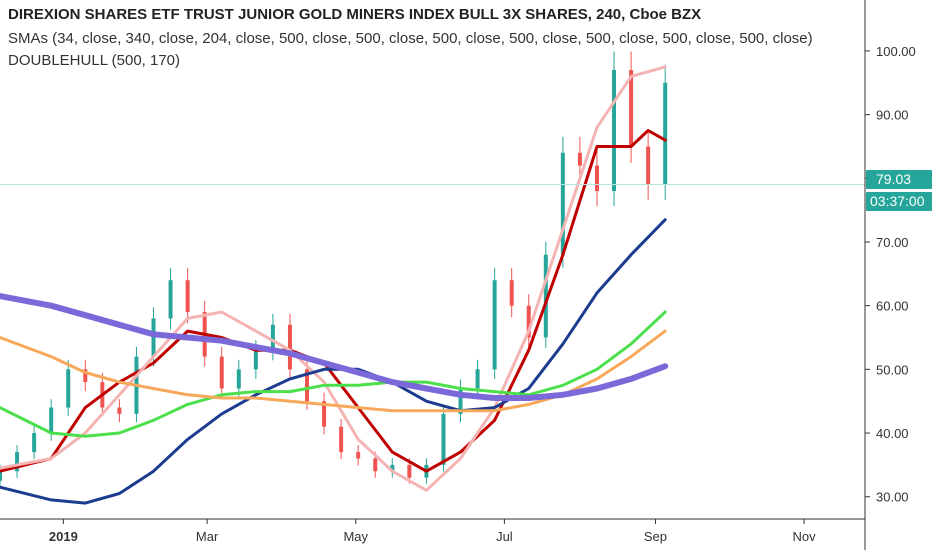  I want to click on x-tick-label: Nov, so click(805, 536).